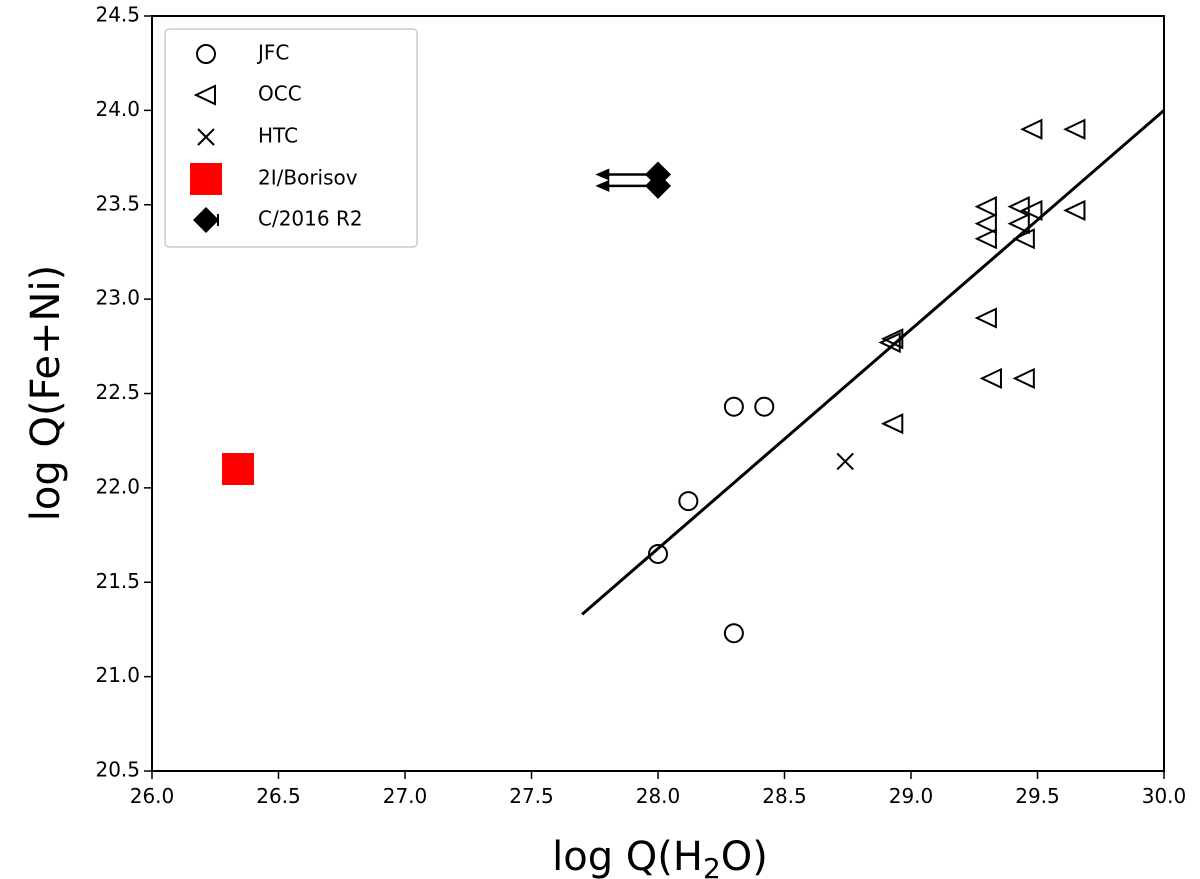 This screenshot has height=879, width=1200. I want to click on point-c-2016-r2, so click(658, 185).